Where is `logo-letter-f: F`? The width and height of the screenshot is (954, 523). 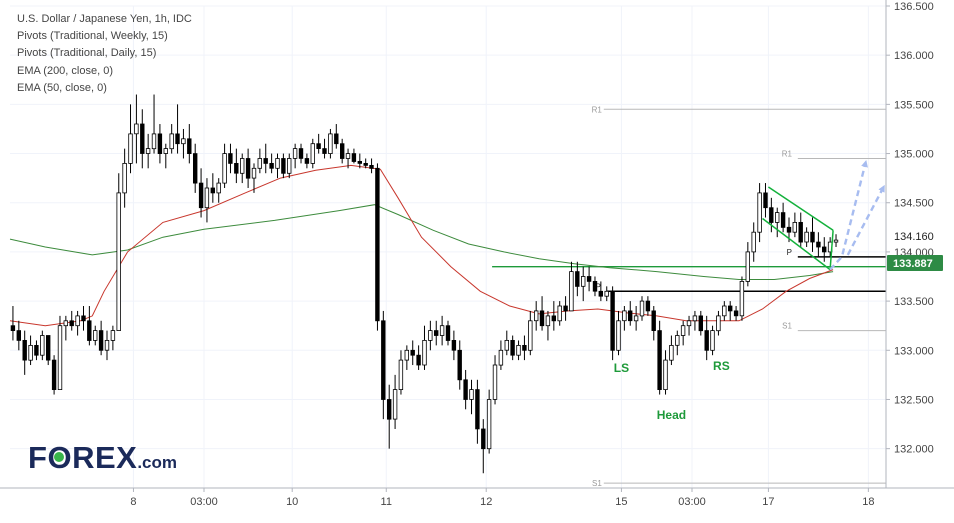 logo-letter-f: F is located at coordinates (38, 457).